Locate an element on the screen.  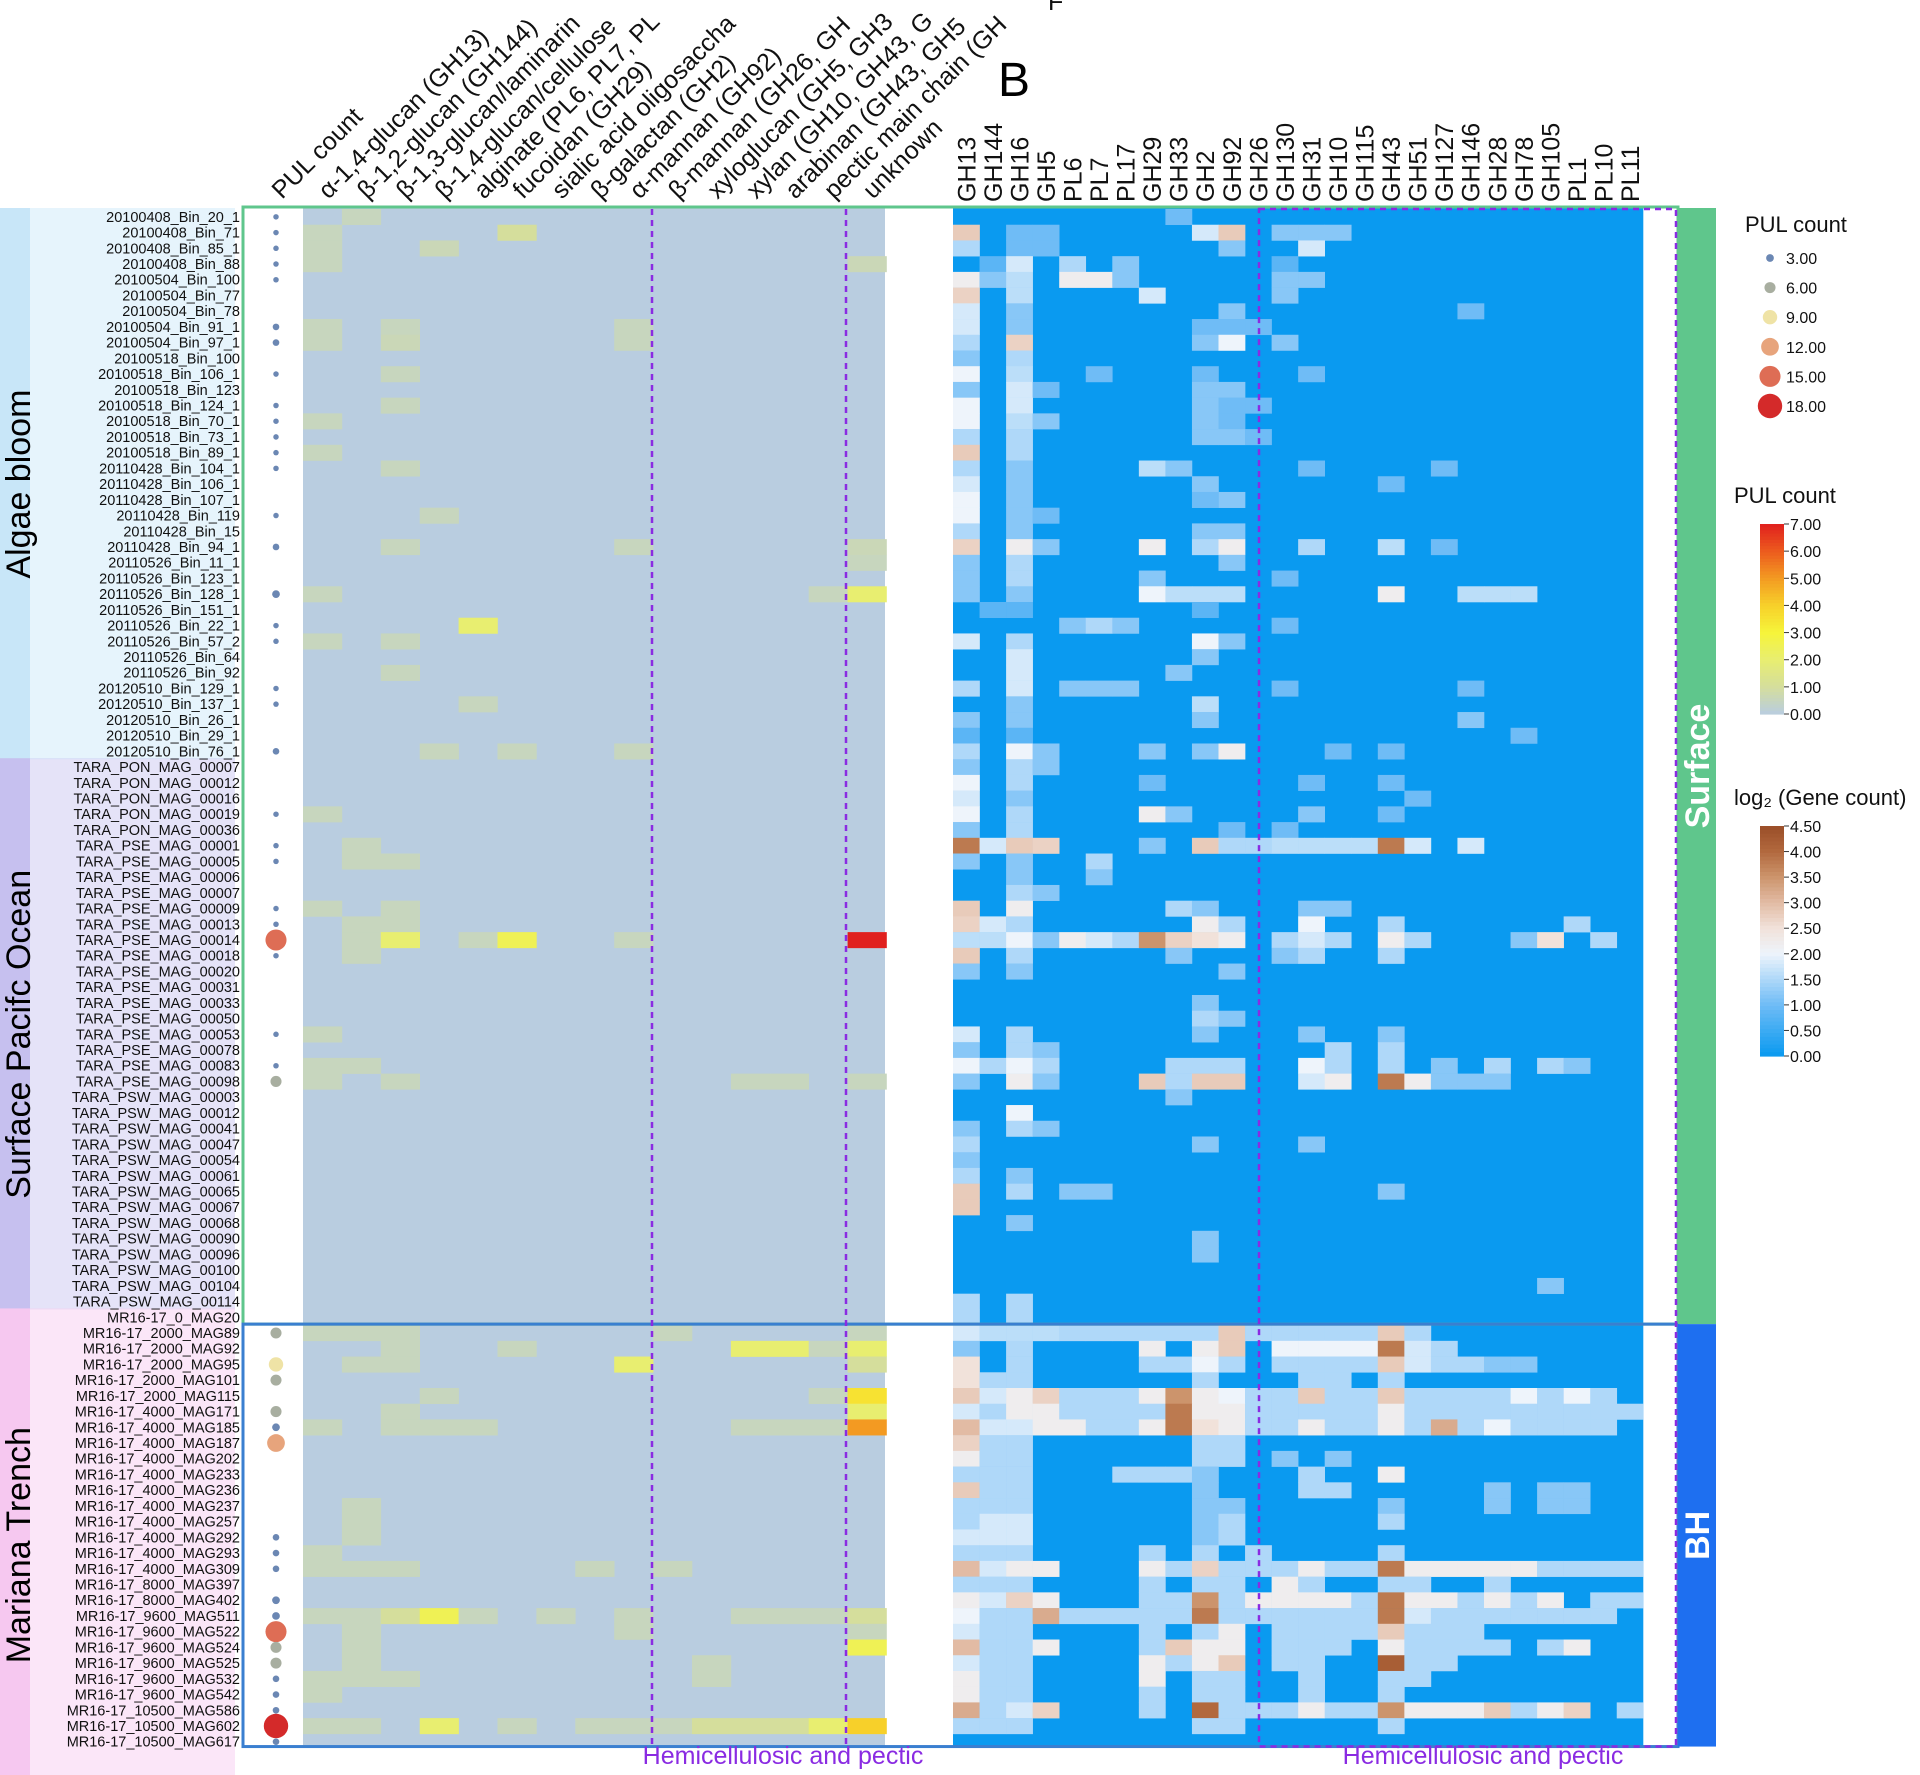
legend-tick: 2.50 is located at coordinates (1805, 929).